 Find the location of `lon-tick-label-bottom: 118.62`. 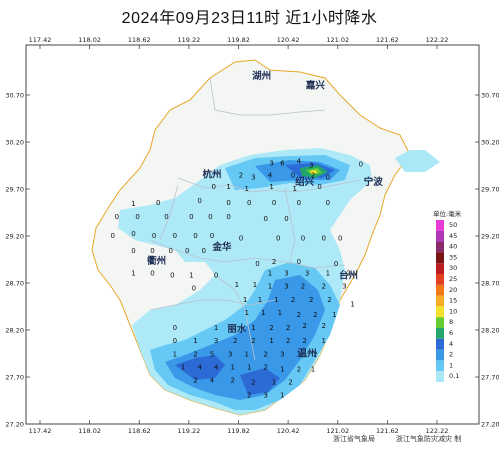

lon-tick-label-bottom: 118.62 is located at coordinates (139, 431).